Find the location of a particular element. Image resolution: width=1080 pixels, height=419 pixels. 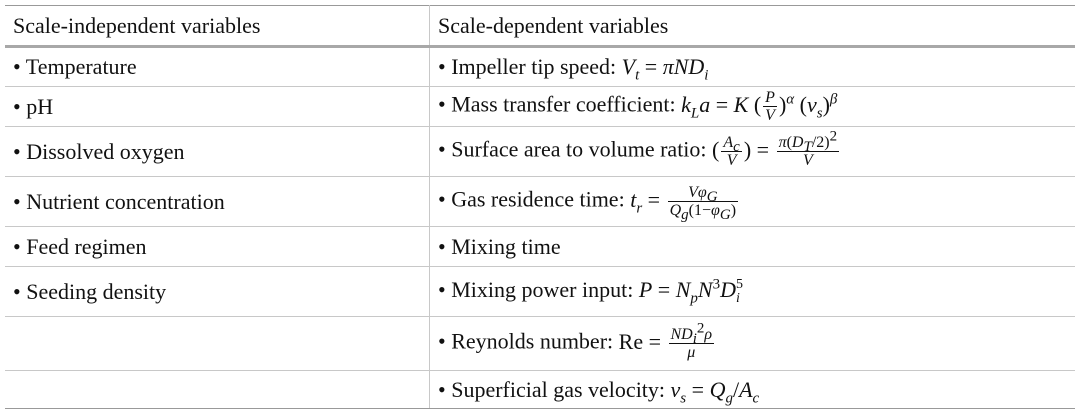

math-text: 3 is located at coordinates (716, 284).